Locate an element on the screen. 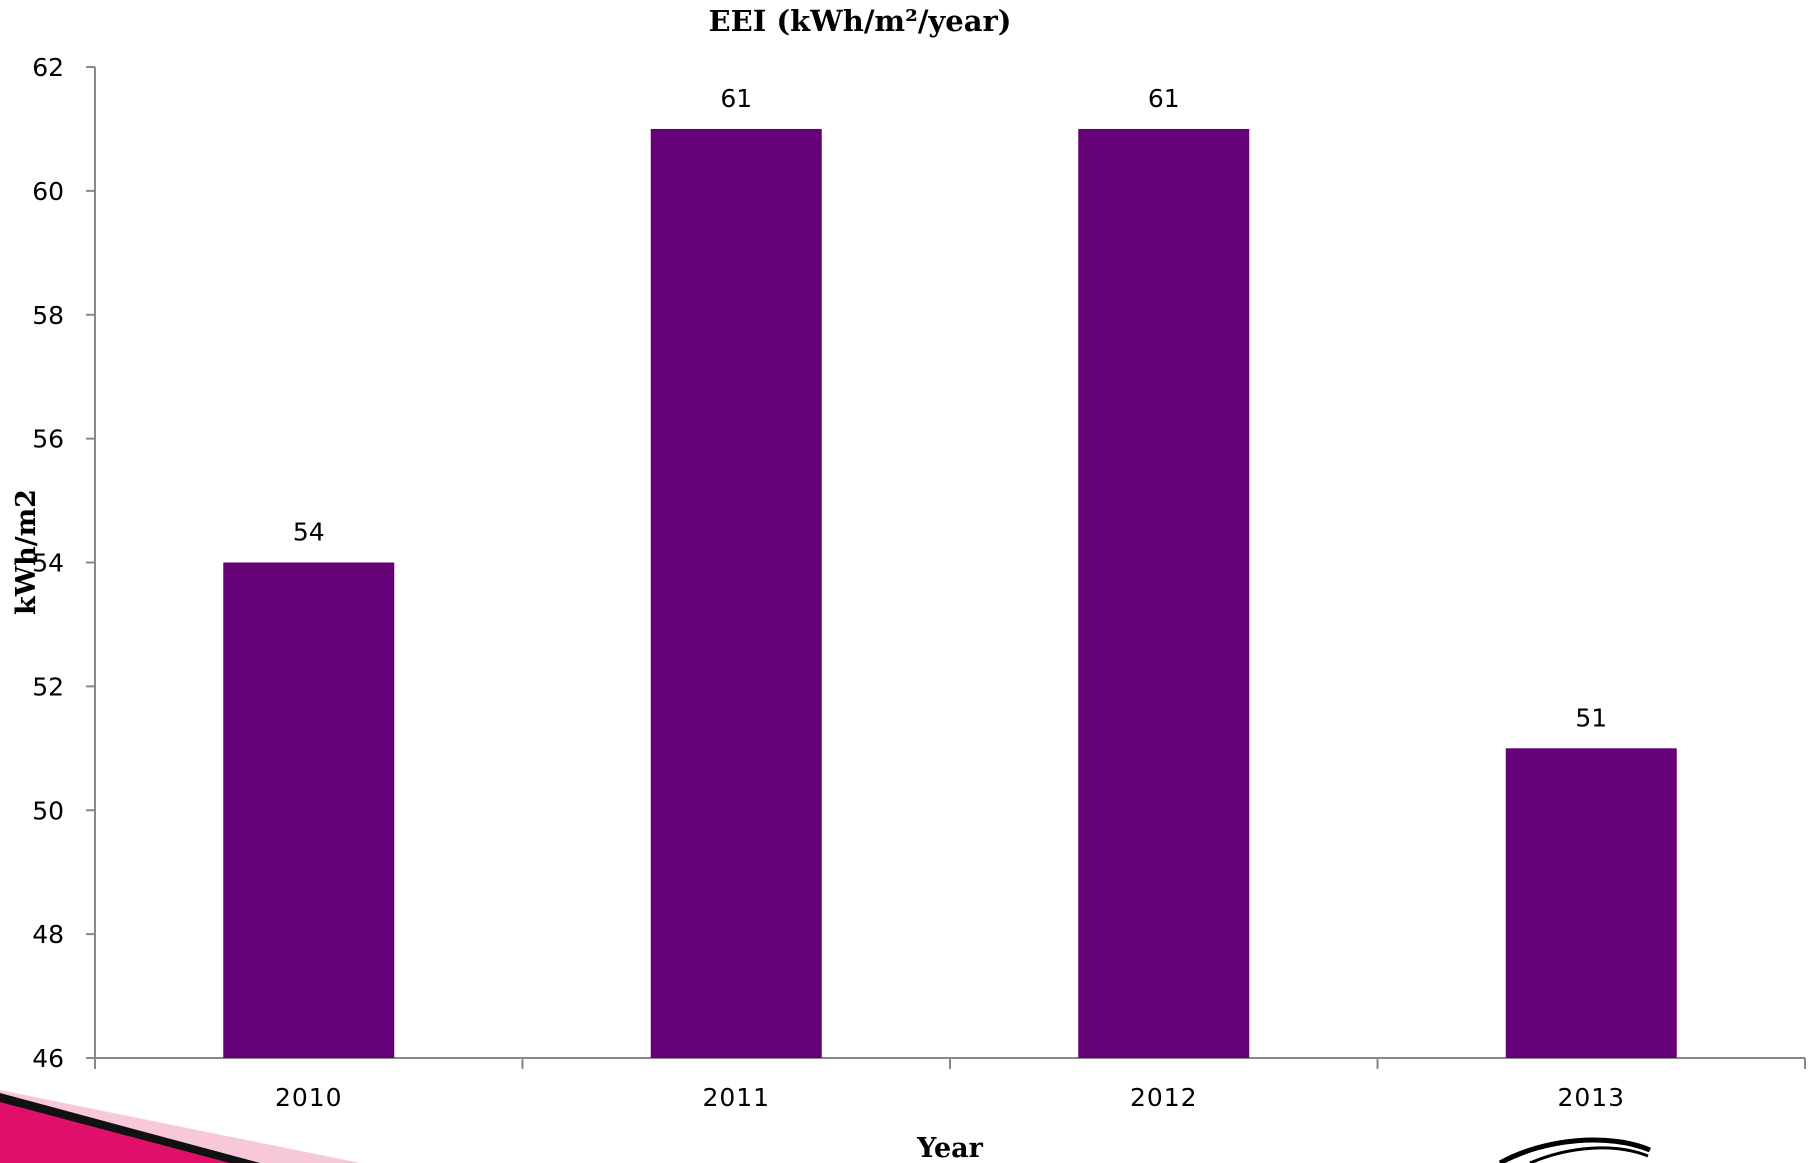  y-tick-label: 58 is located at coordinates (48, 315).